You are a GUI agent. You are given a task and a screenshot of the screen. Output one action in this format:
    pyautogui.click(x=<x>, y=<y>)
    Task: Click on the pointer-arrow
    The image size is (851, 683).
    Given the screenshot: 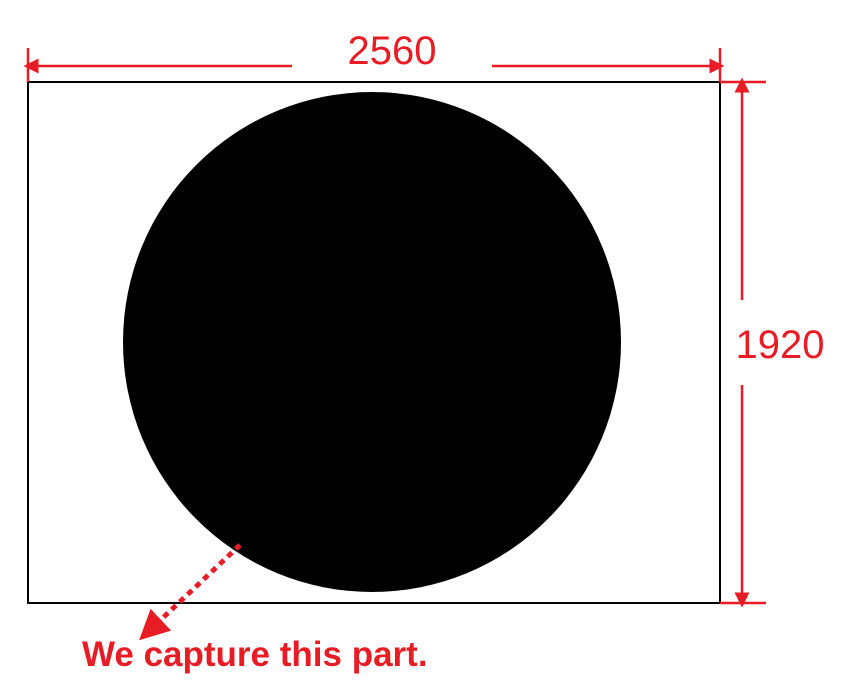 What is the action you would take?
    pyautogui.click(x=190, y=592)
    